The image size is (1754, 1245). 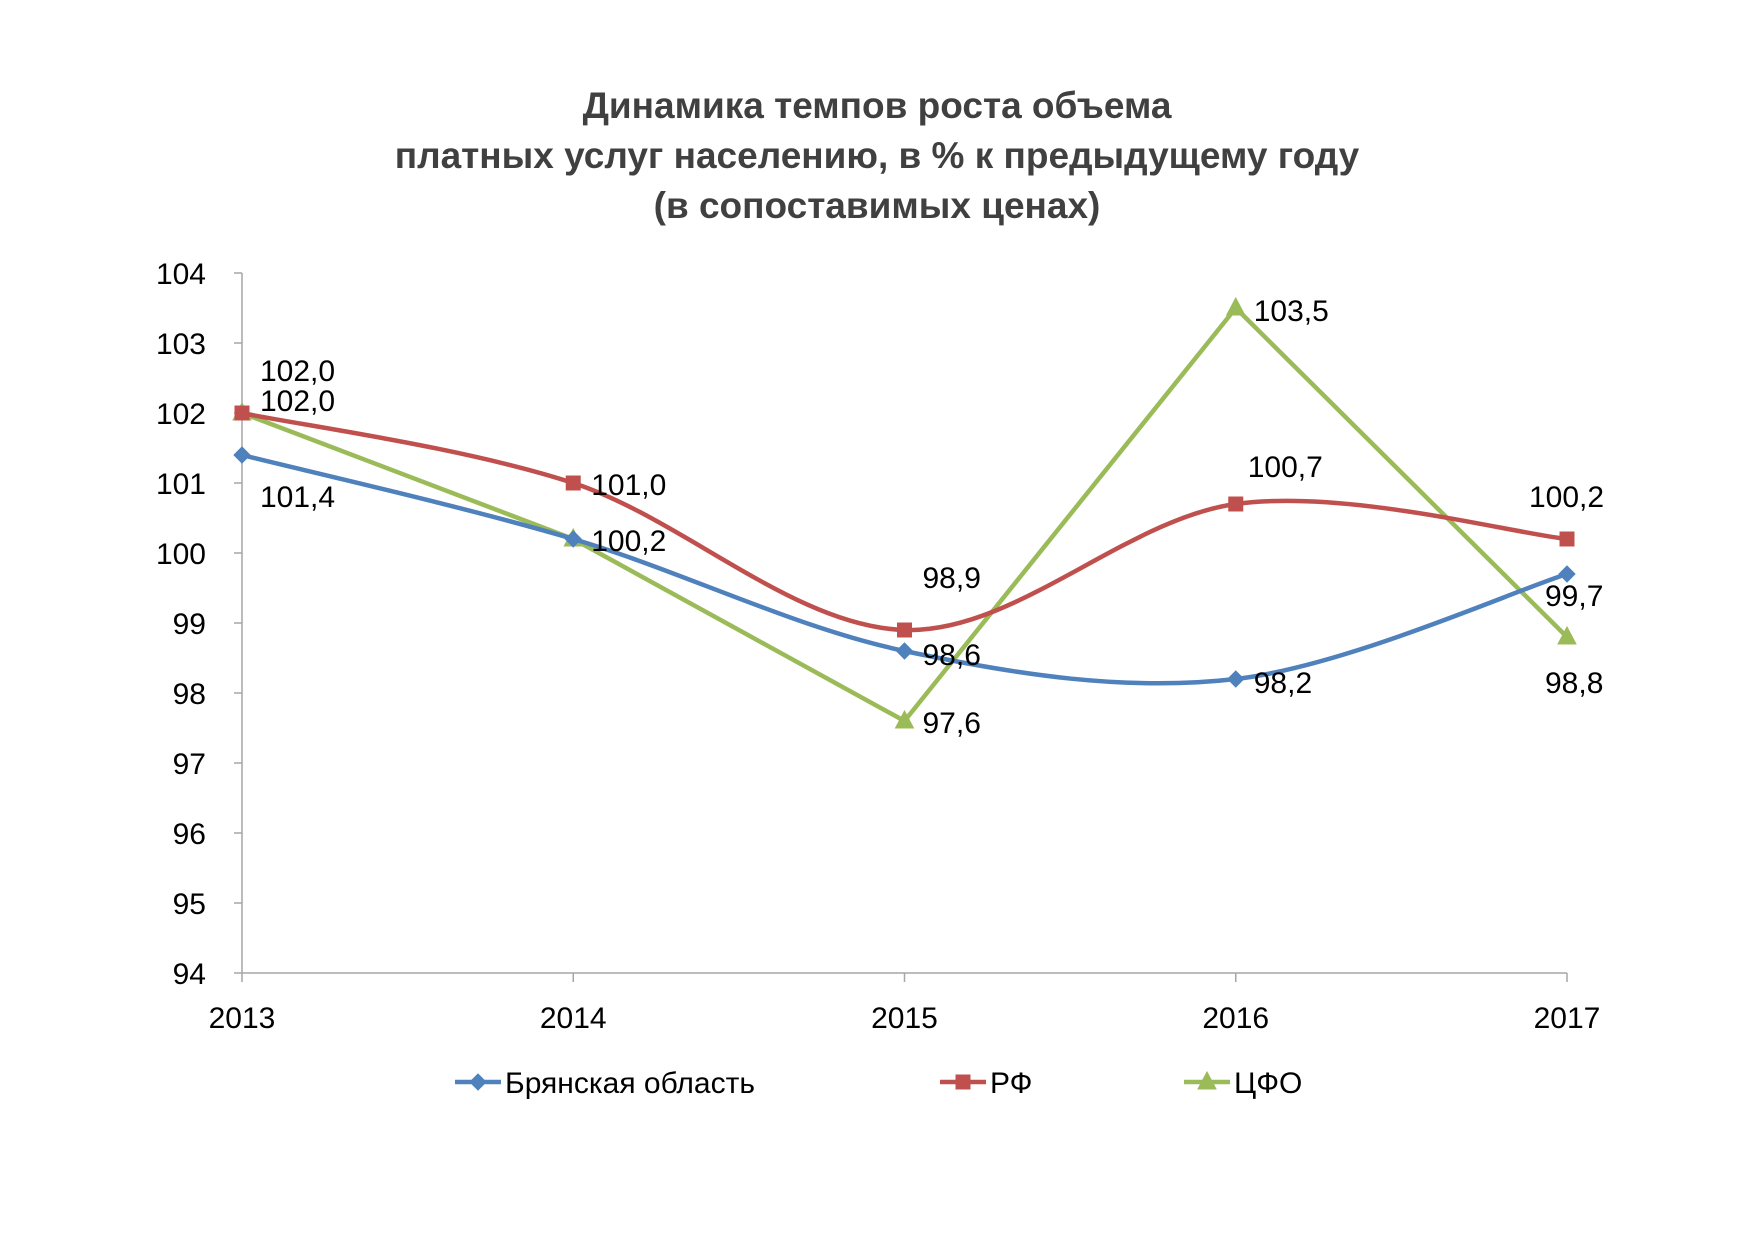 I want to click on legend-label: Брянская область, so click(x=630, y=1083).